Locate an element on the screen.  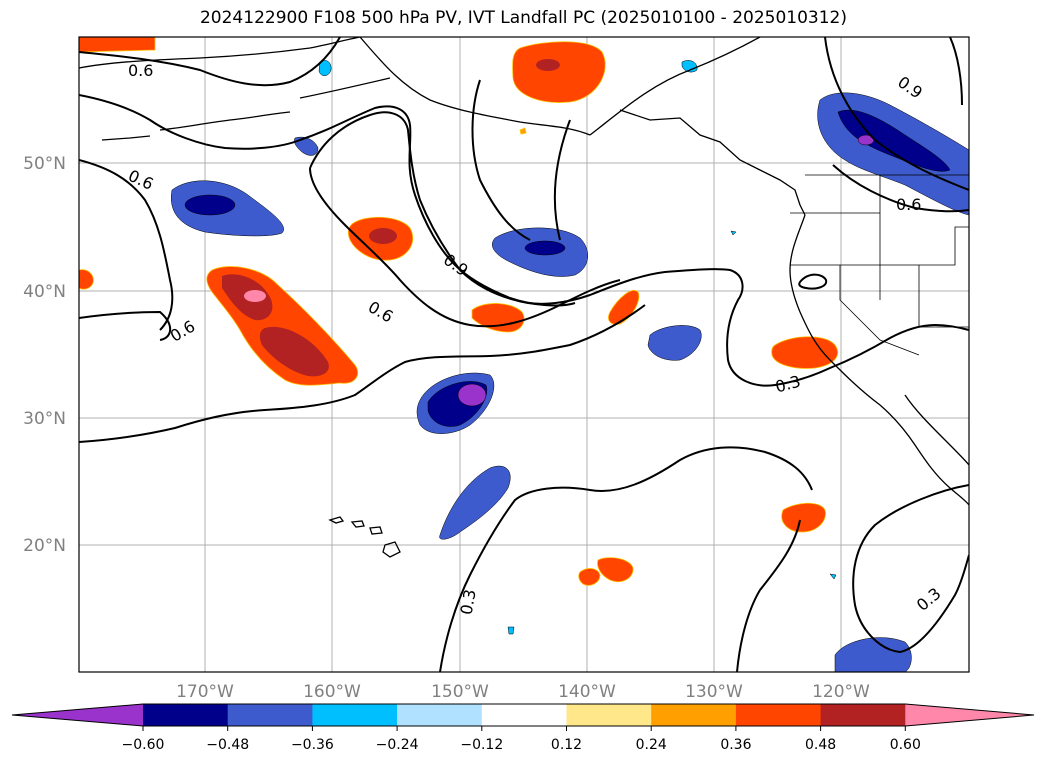
colorbar-tick-label: −0.36 is located at coordinates (312, 745).